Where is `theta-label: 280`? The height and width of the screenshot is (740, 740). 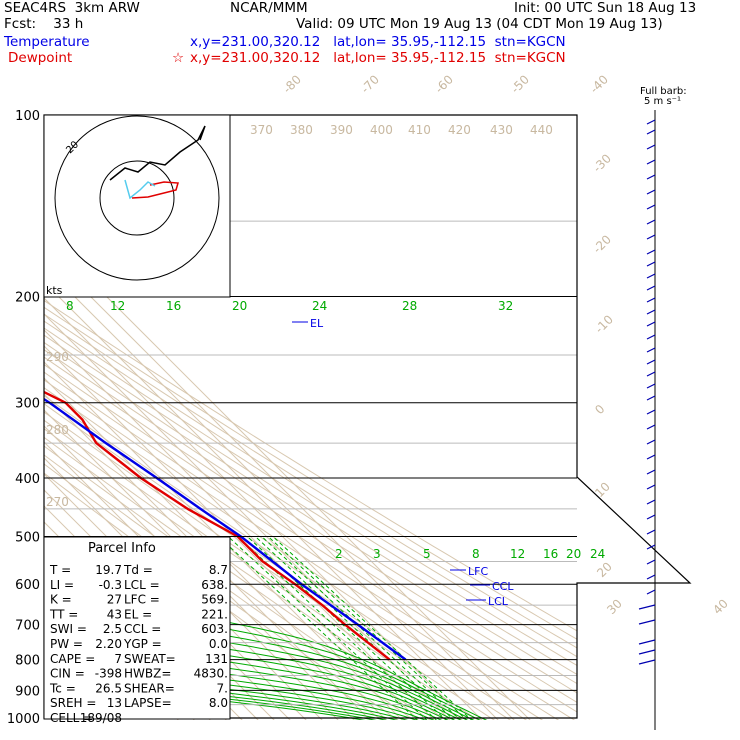 theta-label: 280 is located at coordinates (57, 430).